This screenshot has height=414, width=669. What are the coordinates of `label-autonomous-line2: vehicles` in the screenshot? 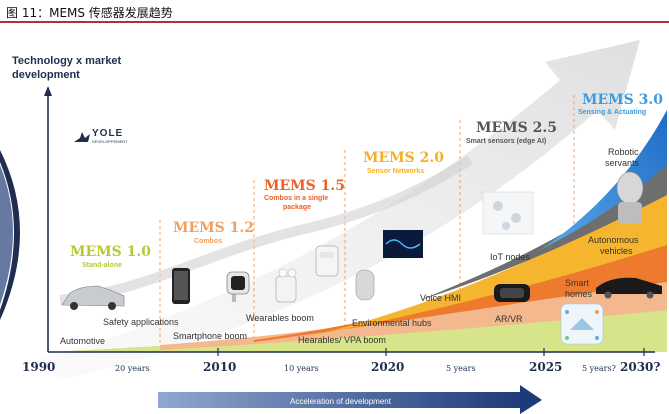 It's located at (616, 251).